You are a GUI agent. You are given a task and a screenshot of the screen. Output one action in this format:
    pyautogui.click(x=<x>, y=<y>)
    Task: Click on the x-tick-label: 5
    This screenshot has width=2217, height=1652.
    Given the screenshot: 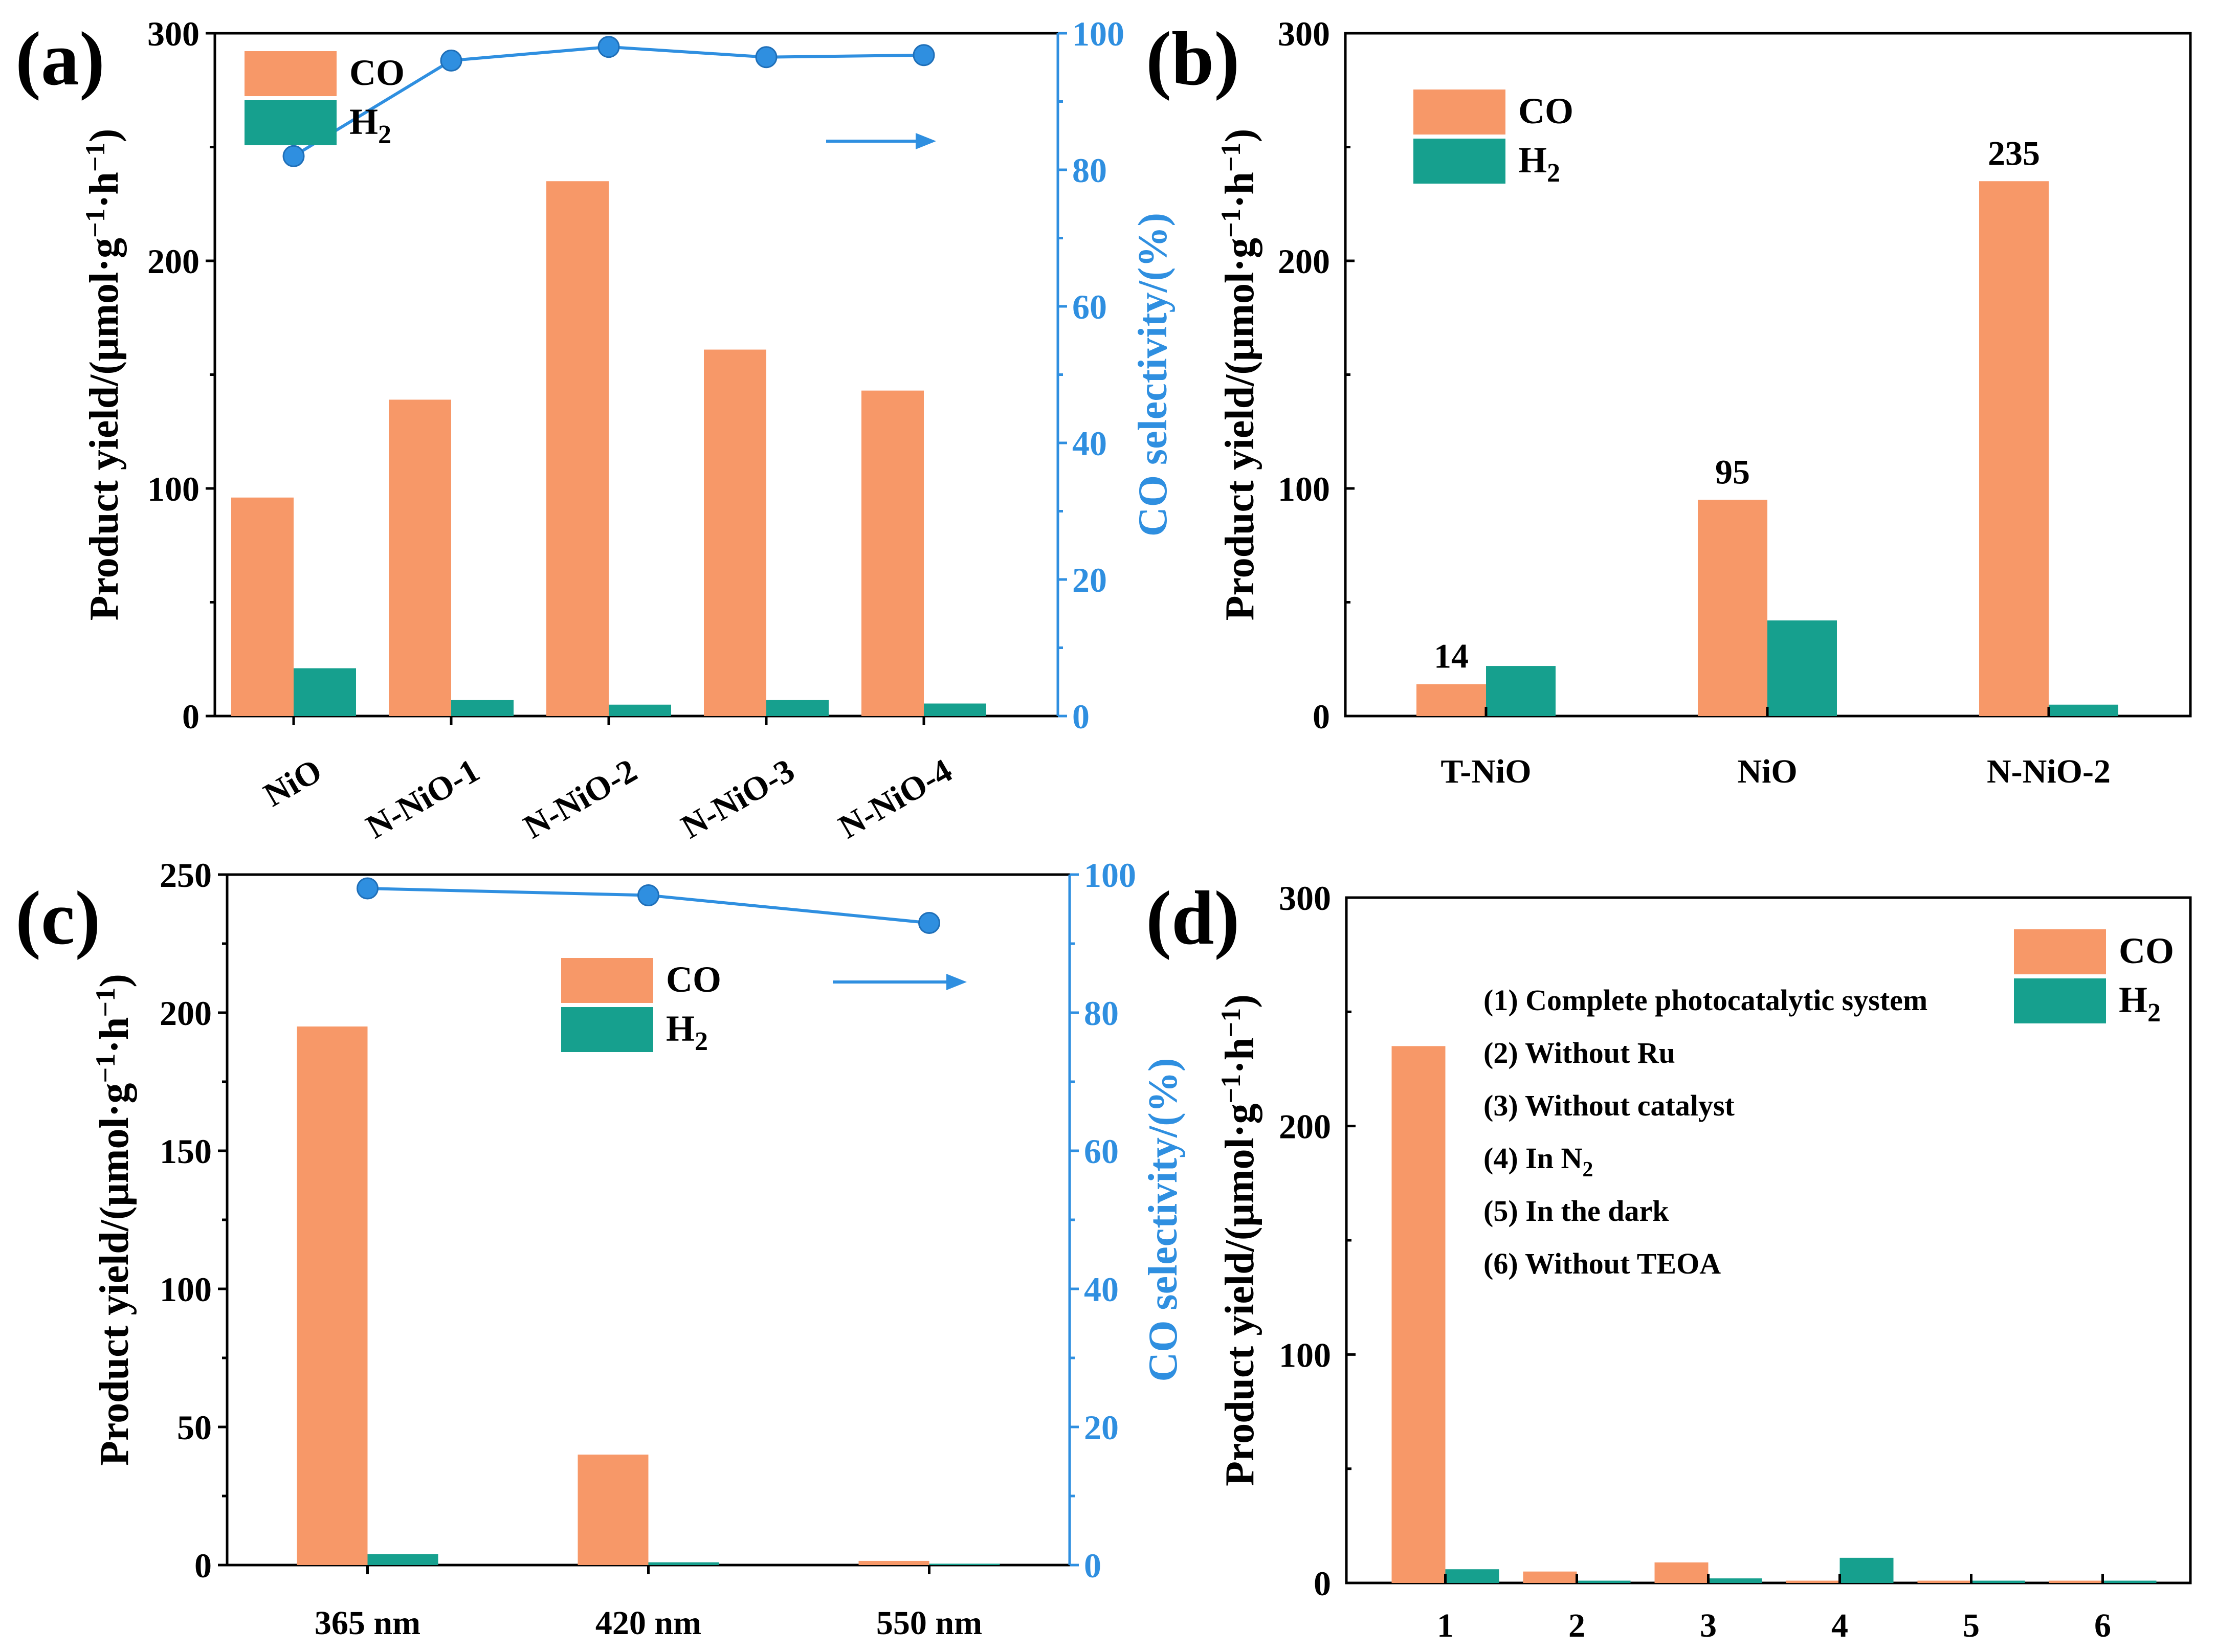 What is the action you would take?
    pyautogui.click(x=1971, y=1625)
    